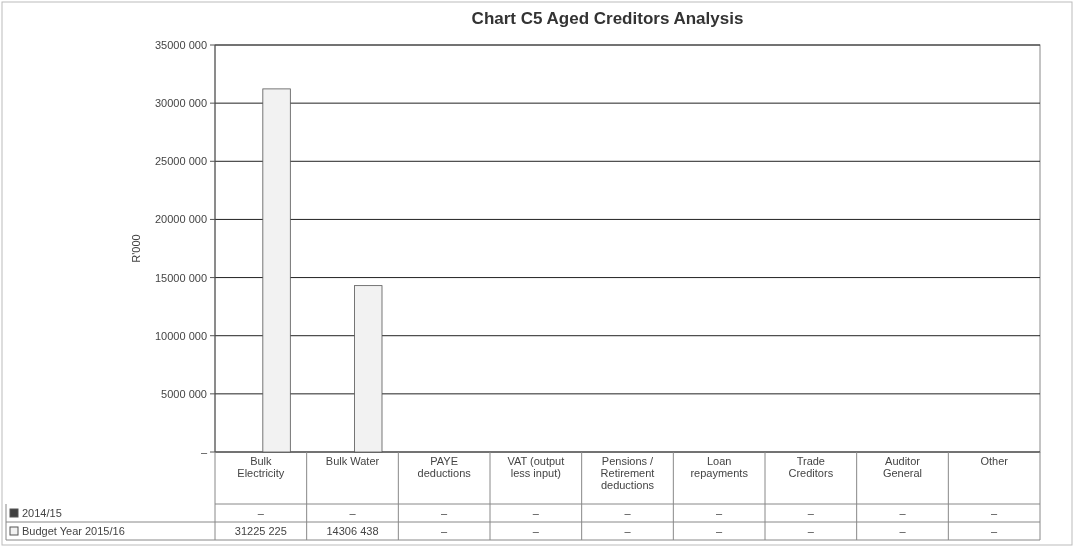 This screenshot has height=547, width=1074. Describe the element at coordinates (136, 248) in the screenshot. I see `y-axis-title: R'000` at that location.